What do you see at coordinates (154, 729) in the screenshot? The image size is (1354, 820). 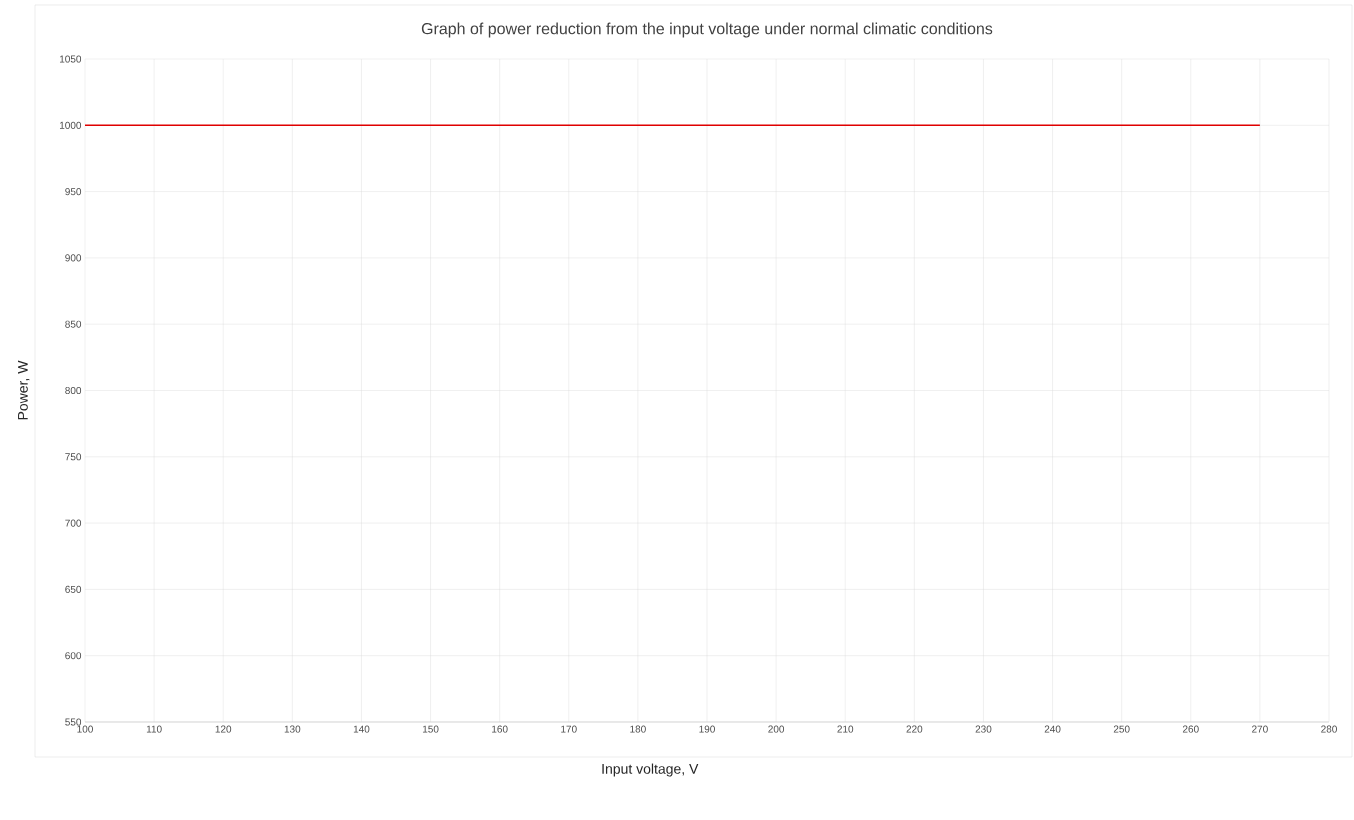 I see `x-tick-label: 110` at bounding box center [154, 729].